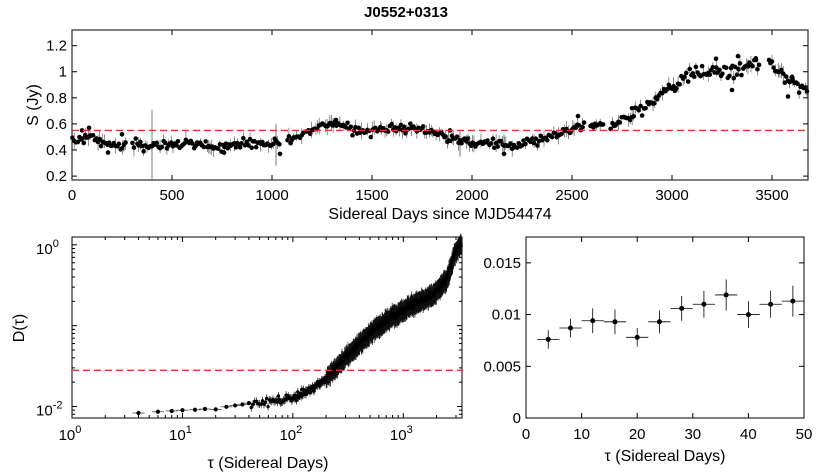 The width and height of the screenshot is (822, 474). I want to click on zoom-x-tick-label: 40, so click(748, 434).